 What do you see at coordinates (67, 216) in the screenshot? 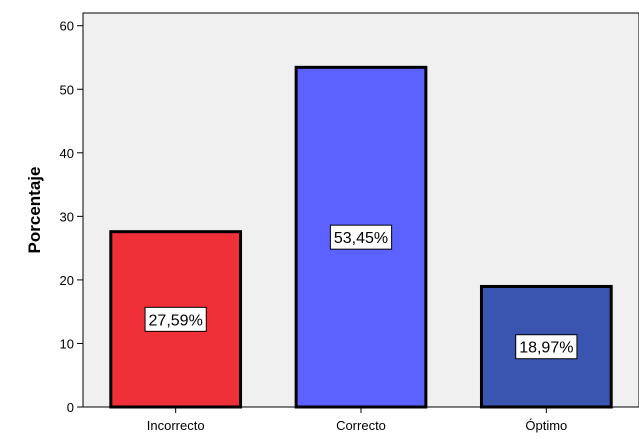
I see `y-tick-label: 30` at bounding box center [67, 216].